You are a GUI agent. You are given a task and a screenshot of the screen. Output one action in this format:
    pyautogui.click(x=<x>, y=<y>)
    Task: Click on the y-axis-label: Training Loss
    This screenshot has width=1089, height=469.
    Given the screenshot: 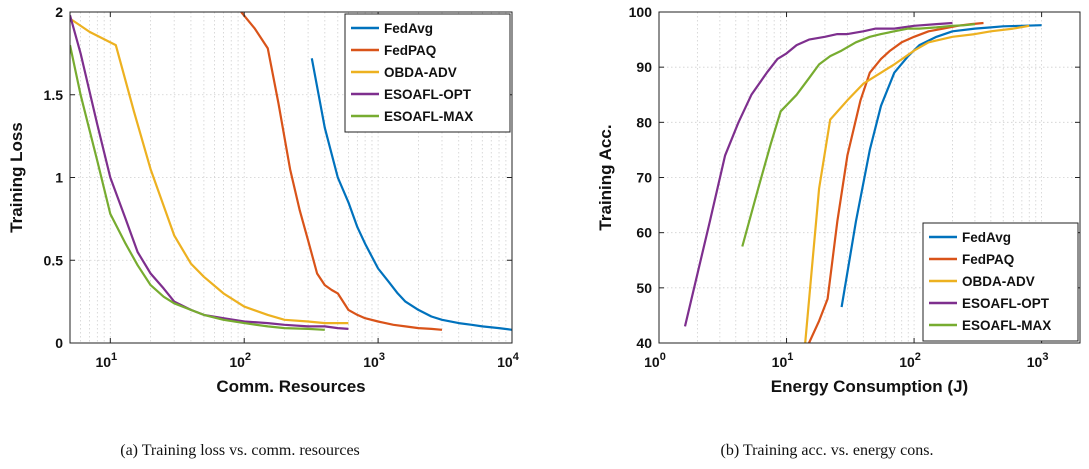 What is the action you would take?
    pyautogui.click(x=16, y=177)
    